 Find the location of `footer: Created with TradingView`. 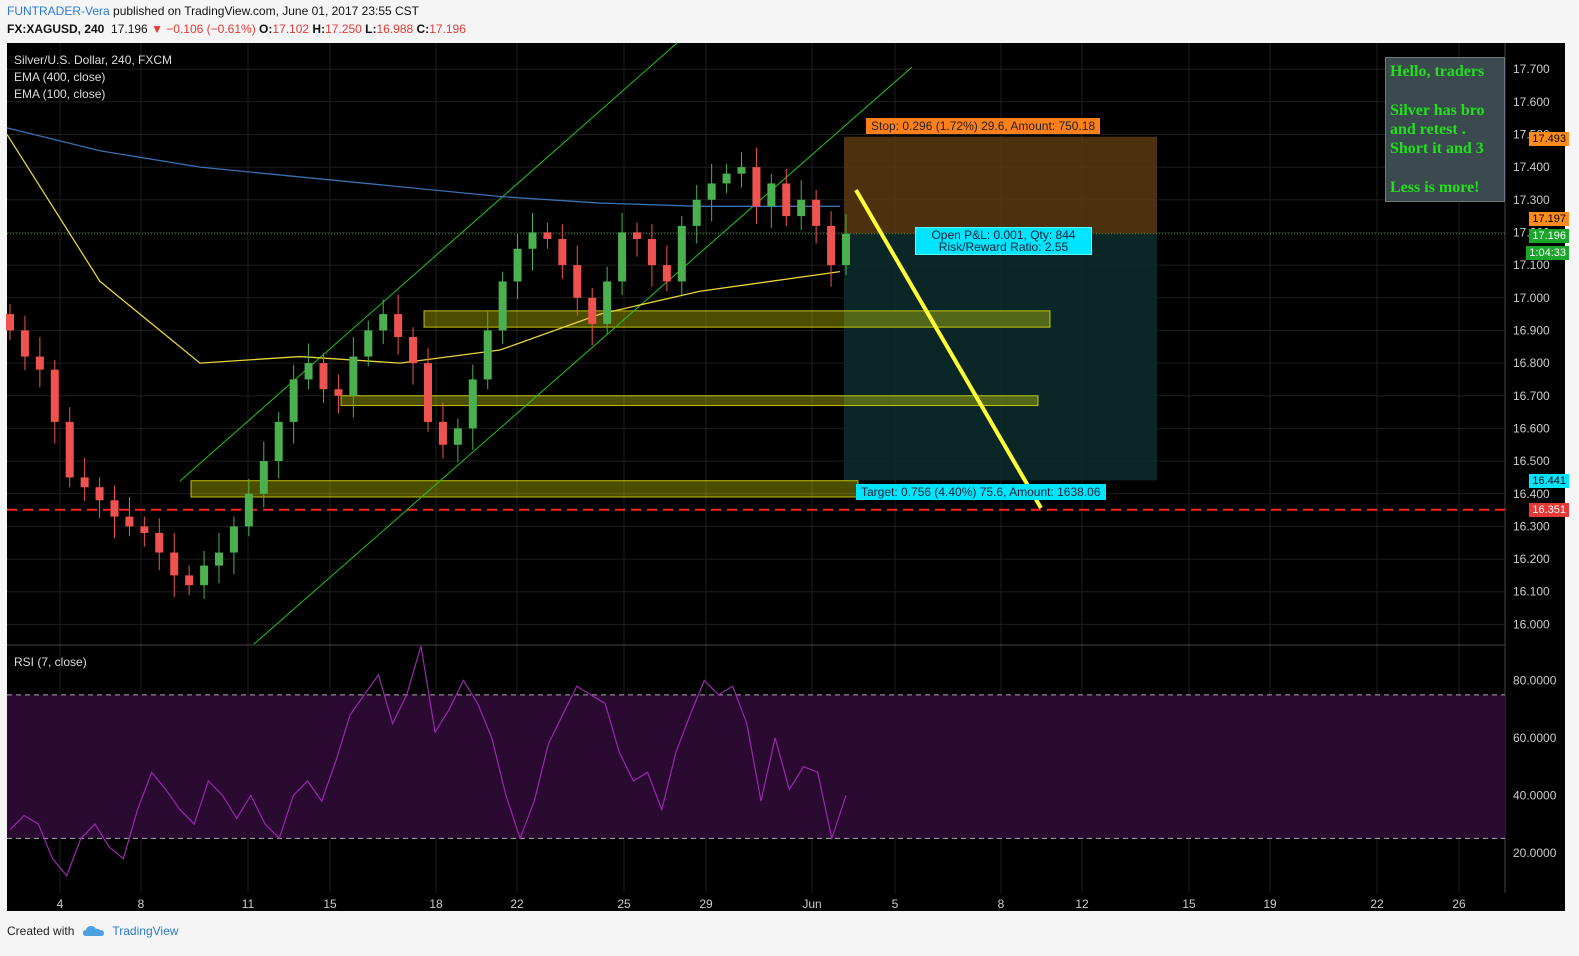

footer: Created with TradingView is located at coordinates (92, 931).